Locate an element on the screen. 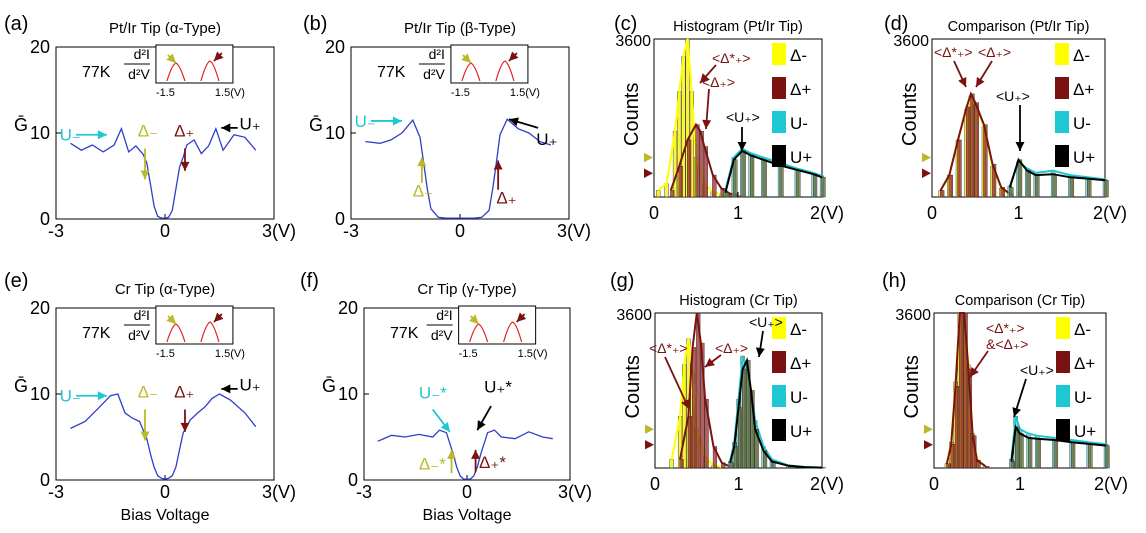 The image size is (1146, 533). annotation-delta-star: <Δ*₊> is located at coordinates (953, 52).